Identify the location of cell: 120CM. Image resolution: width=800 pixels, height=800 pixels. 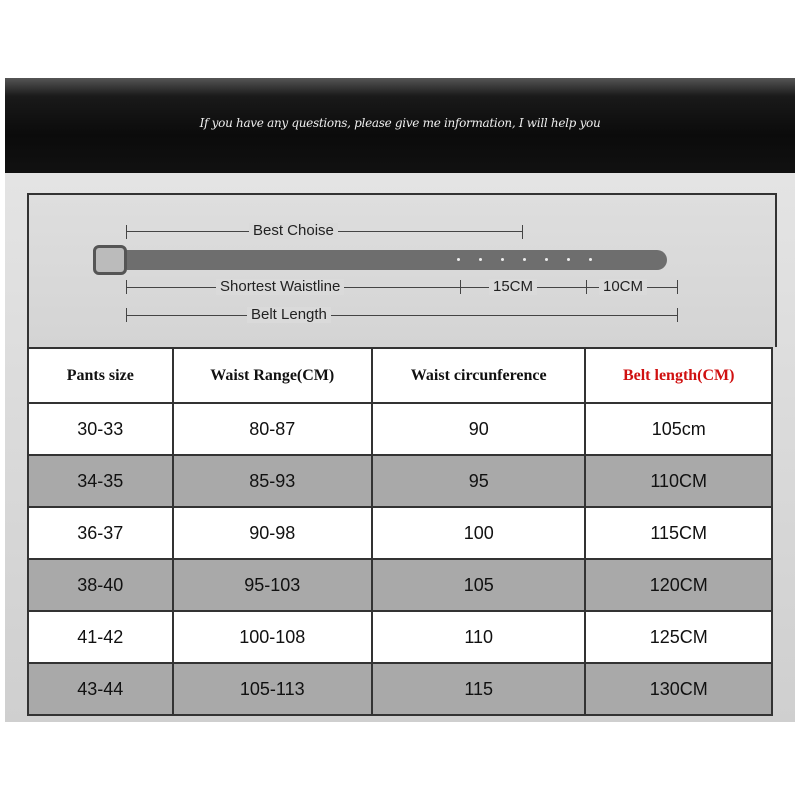
(678, 585).